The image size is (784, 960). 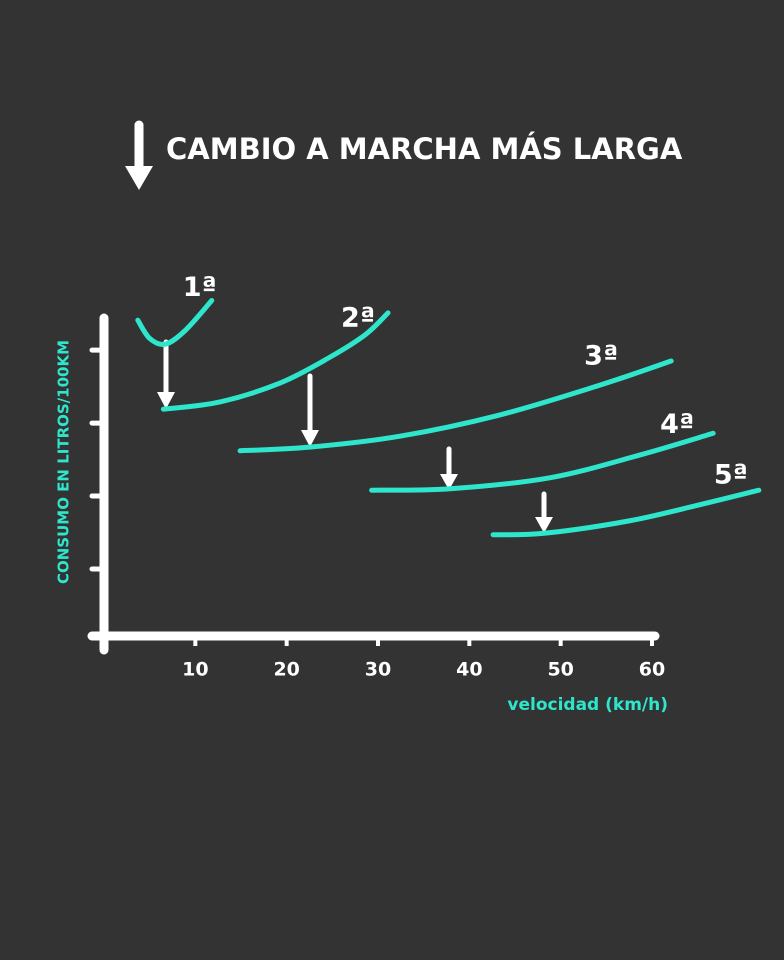 What do you see at coordinates (358, 317) in the screenshot?
I see `series-label: 2ª` at bounding box center [358, 317].